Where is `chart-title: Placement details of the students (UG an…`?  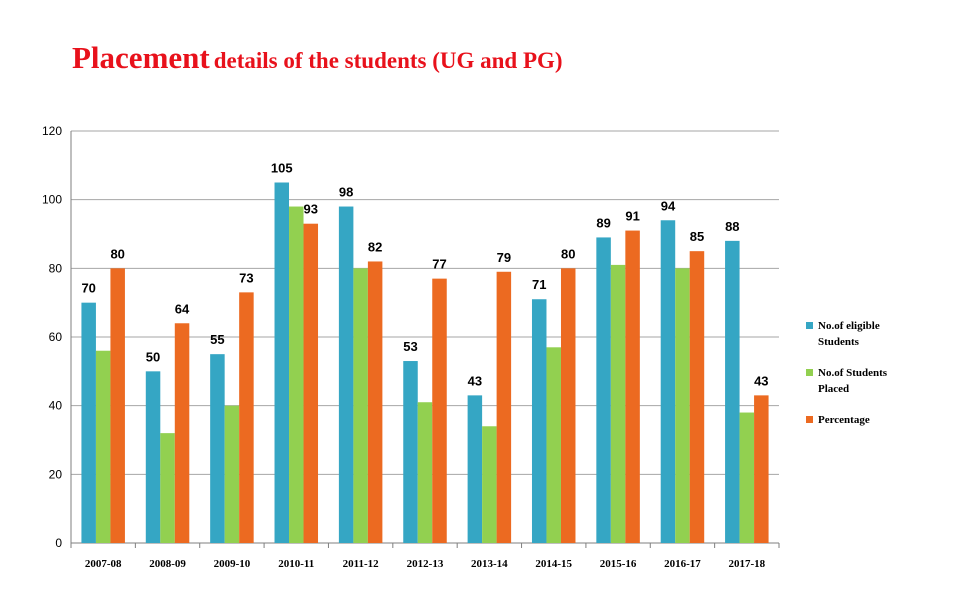
chart-title: Placement details of the students (UG an… is located at coordinates (317, 58).